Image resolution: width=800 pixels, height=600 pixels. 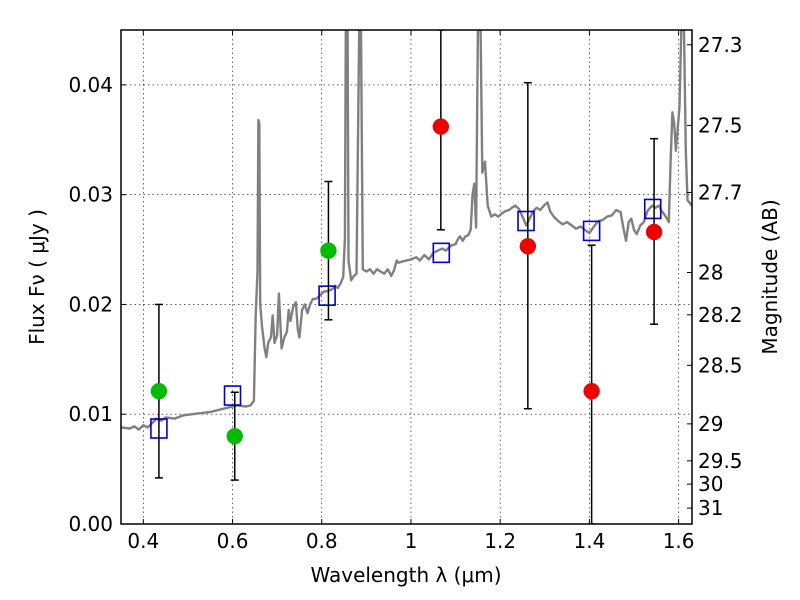 I want to click on mag-tick-label: 27.5, so click(x=720, y=125).